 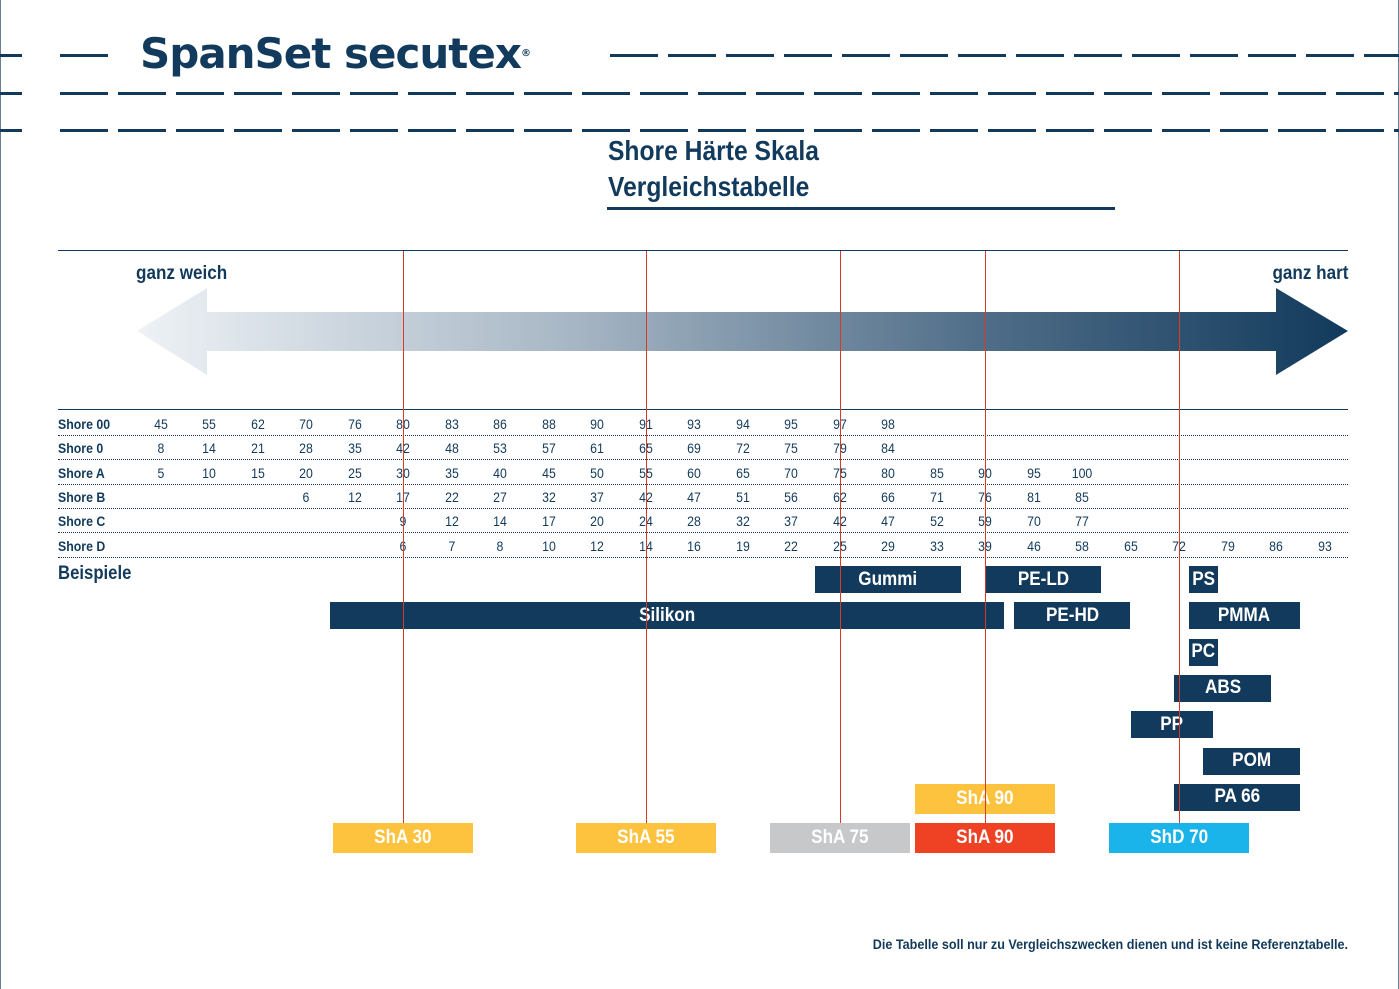 I want to click on table-cell: 53, so click(x=500, y=448).